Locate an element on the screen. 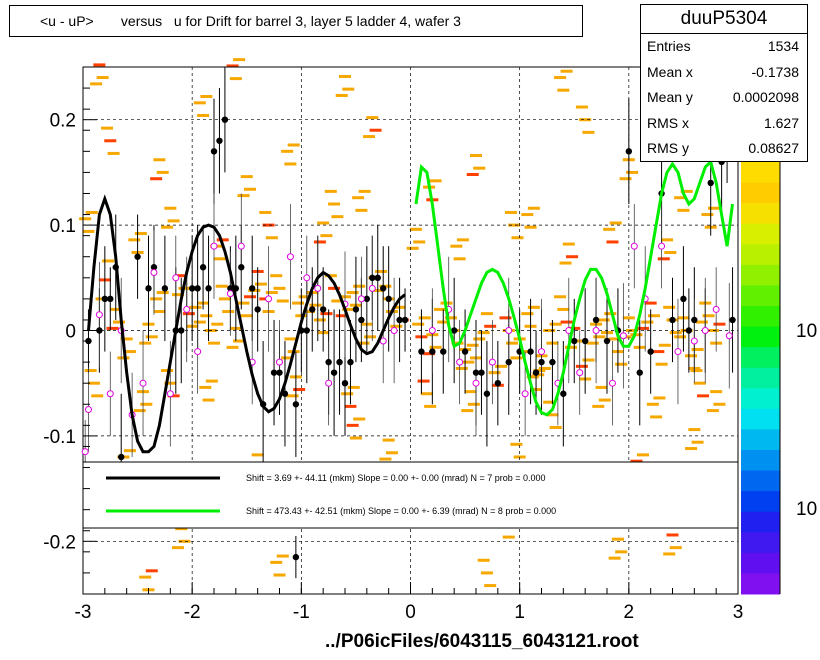  stats-row-entries: Entries 1534 is located at coordinates (724, 47).